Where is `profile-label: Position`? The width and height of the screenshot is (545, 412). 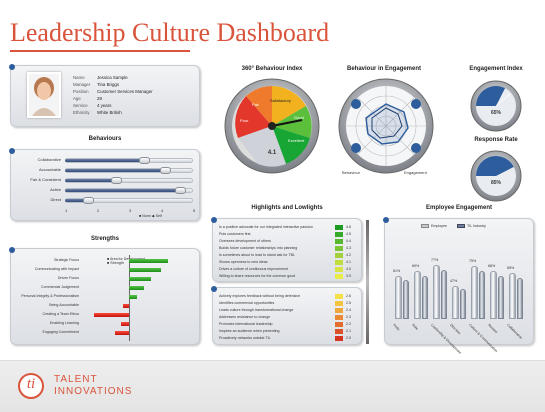 profile-label: Position is located at coordinates (81, 91).